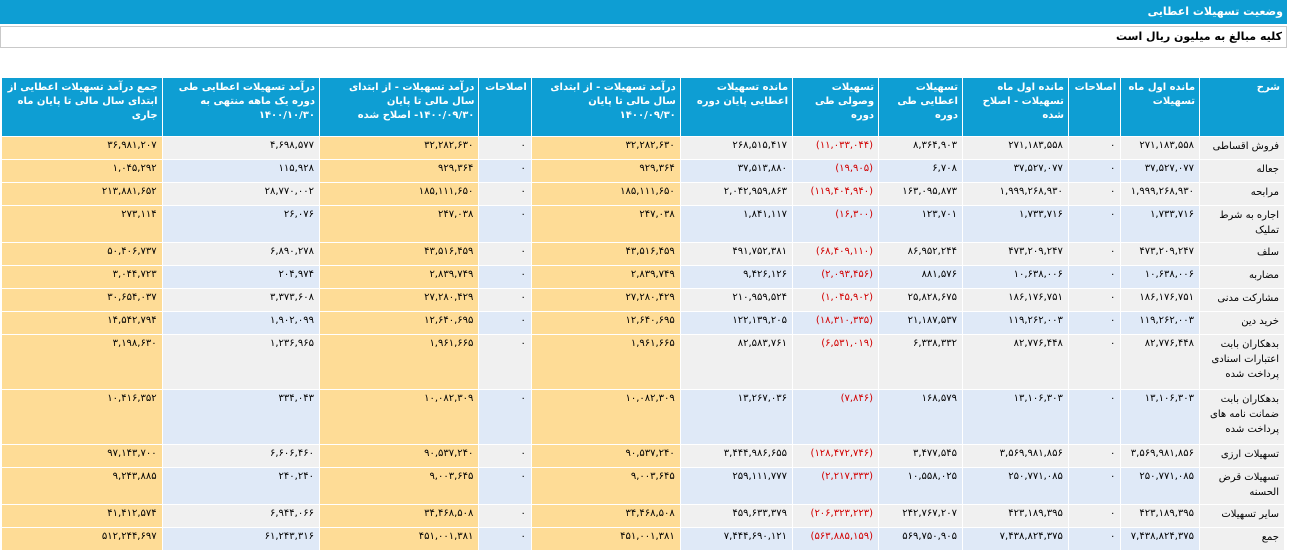 This screenshot has height=551, width=1291. I want to click on cell-income-month: ۶,۹۴۴,۰۶۶, so click(240, 516).